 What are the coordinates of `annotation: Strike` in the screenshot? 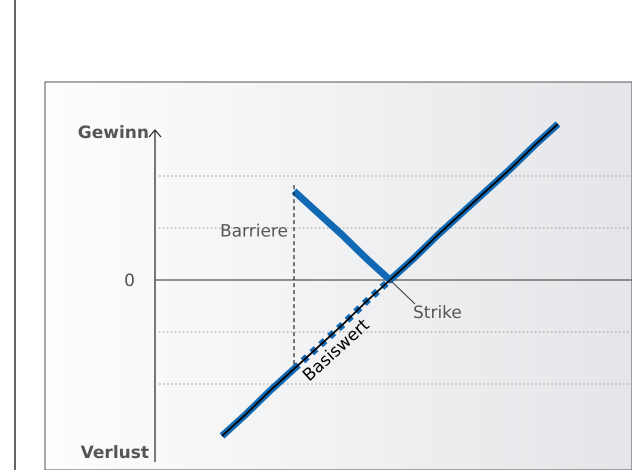 It's located at (437, 313).